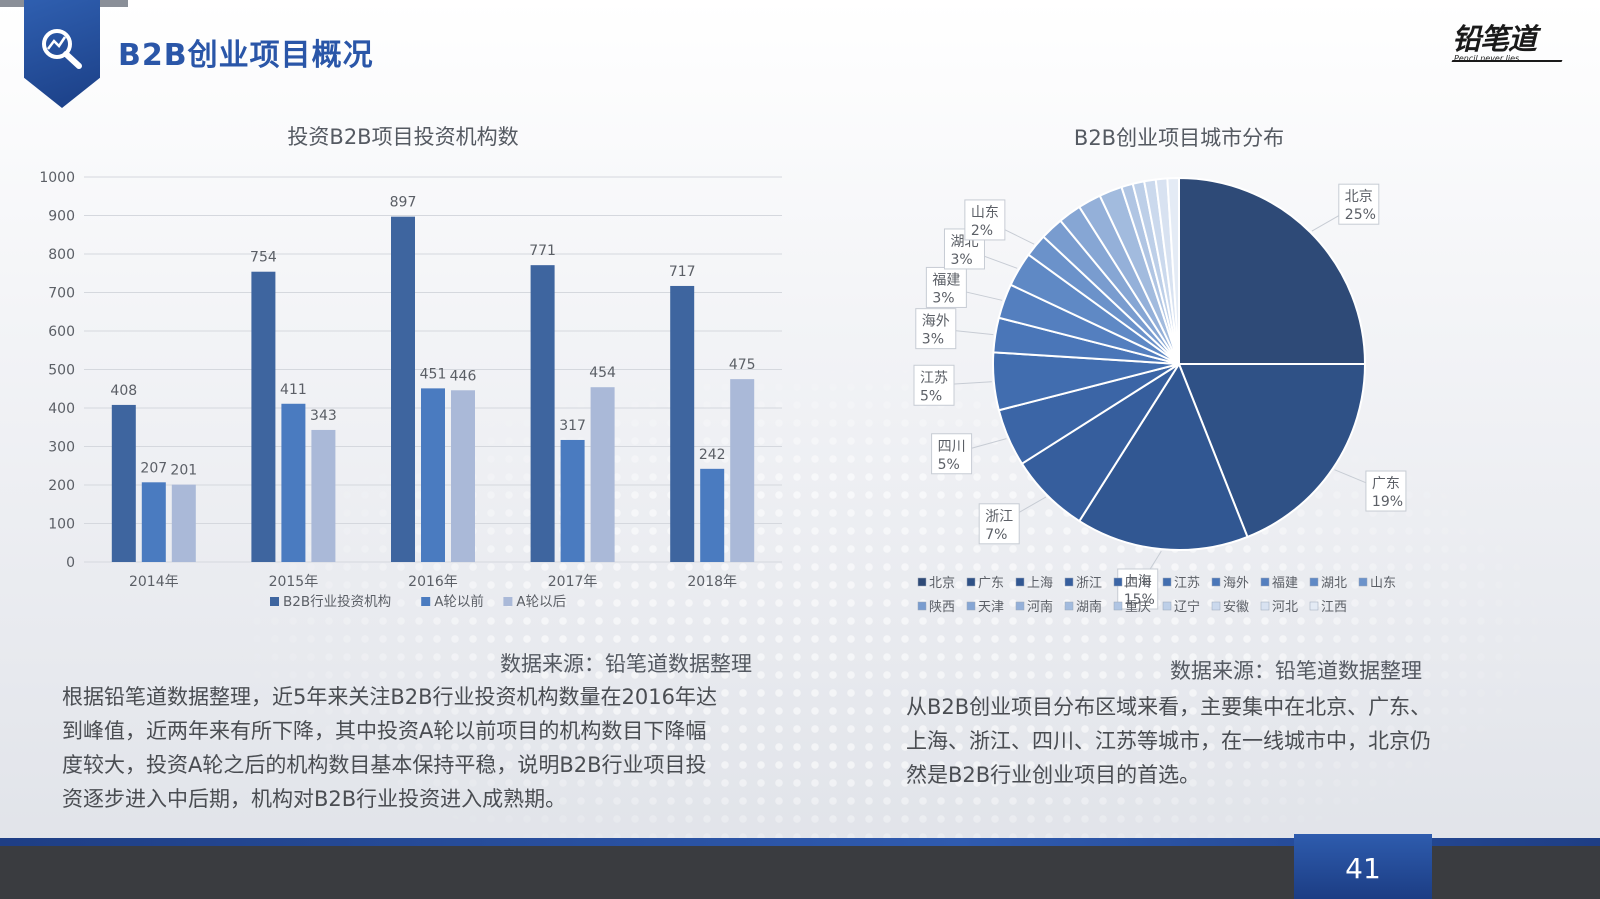 The height and width of the screenshot is (899, 1600). I want to click on right-description-line: 从B2B创业项目分布区域来看，主要集中在北京、广东、, so click(1169, 707).